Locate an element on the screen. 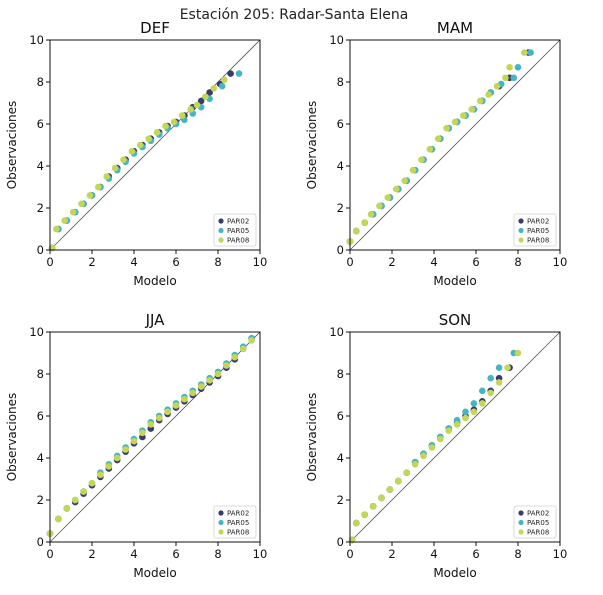 The image size is (603, 595). figure-suptitle: Estación 205: Radar-Santa Elena is located at coordinates (294, 15).